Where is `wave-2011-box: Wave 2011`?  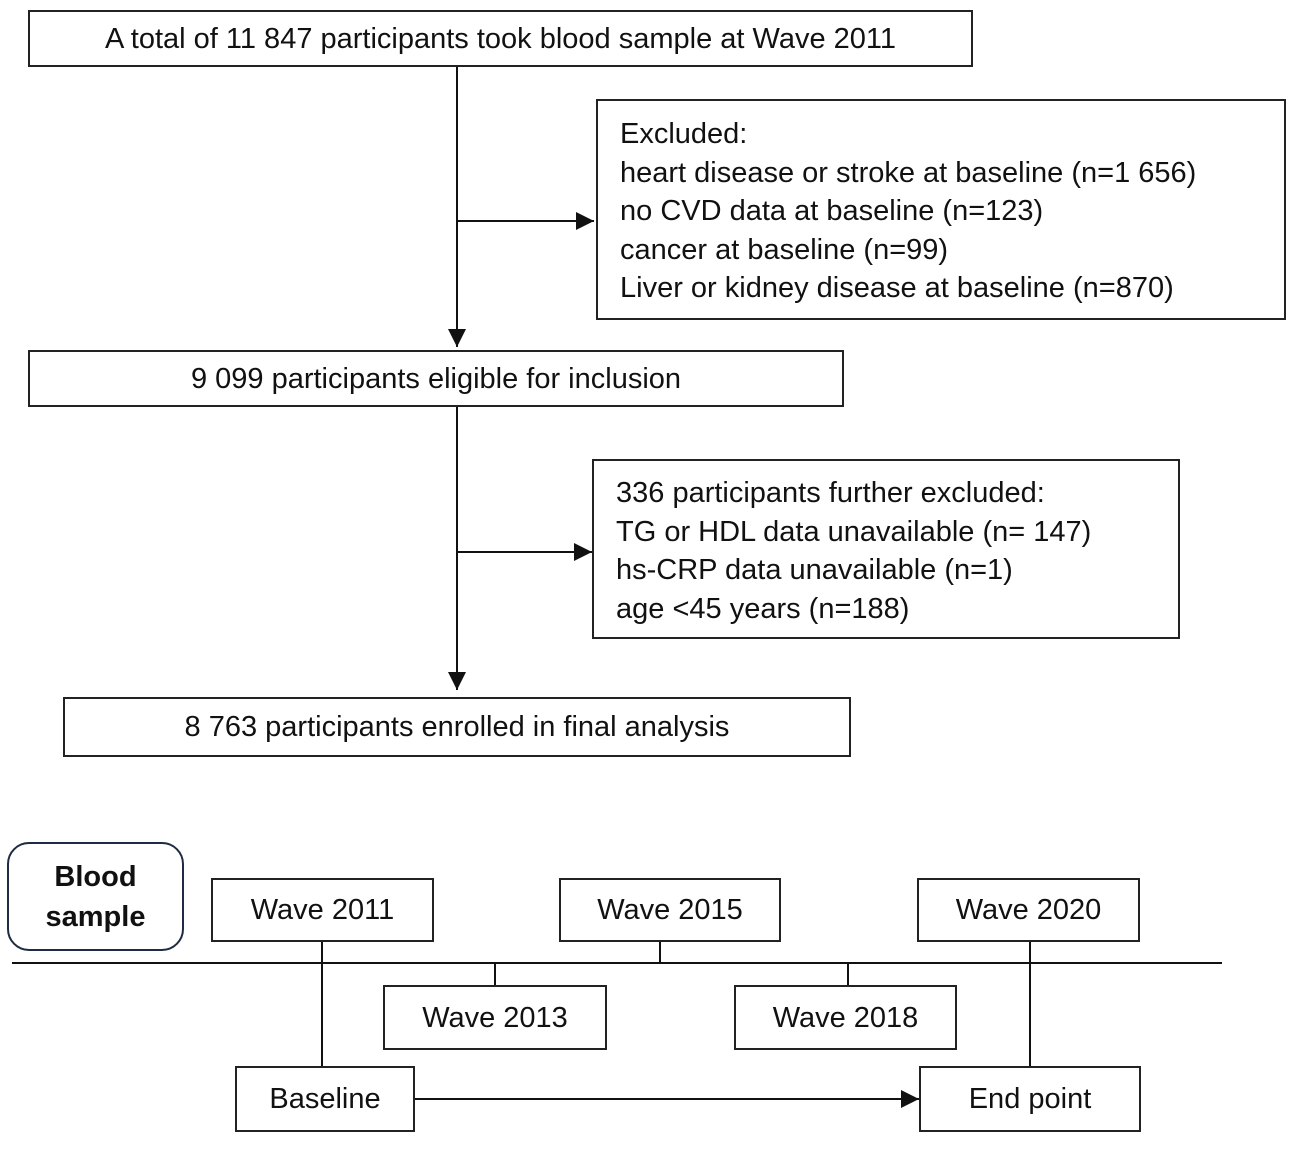 wave-2011-box: Wave 2011 is located at coordinates (322, 910).